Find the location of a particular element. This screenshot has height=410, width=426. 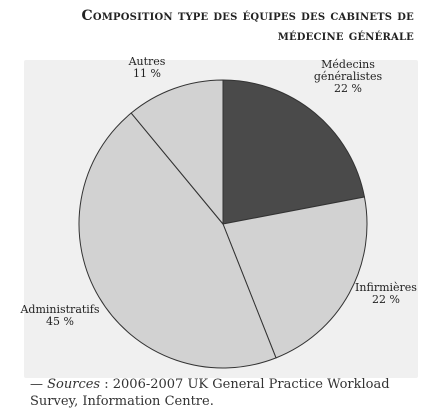

slice-name-label: généralistes is located at coordinates (348, 76).